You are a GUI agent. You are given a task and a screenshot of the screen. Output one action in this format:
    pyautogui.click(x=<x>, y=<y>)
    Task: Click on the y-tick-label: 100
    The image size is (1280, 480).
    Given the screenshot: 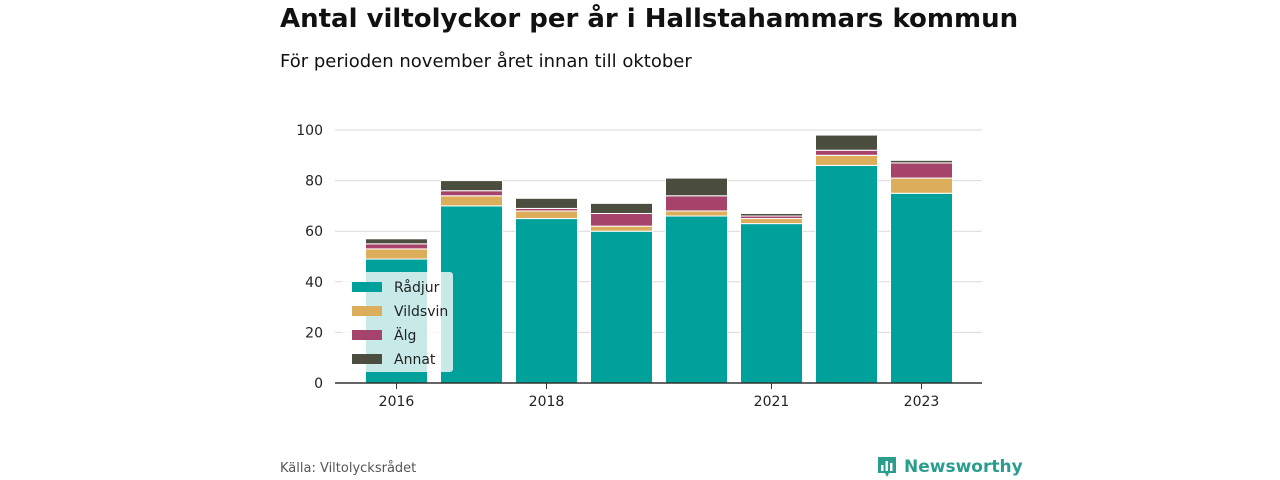 What is the action you would take?
    pyautogui.click(x=309, y=131)
    